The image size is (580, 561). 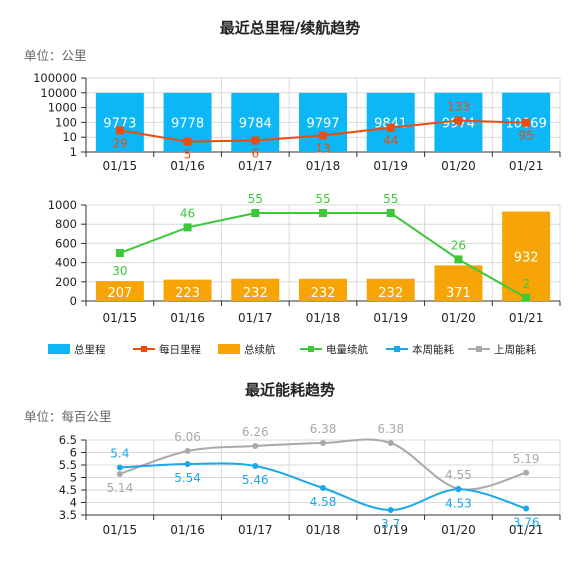 I want to click on data-label: 5, so click(x=188, y=155).